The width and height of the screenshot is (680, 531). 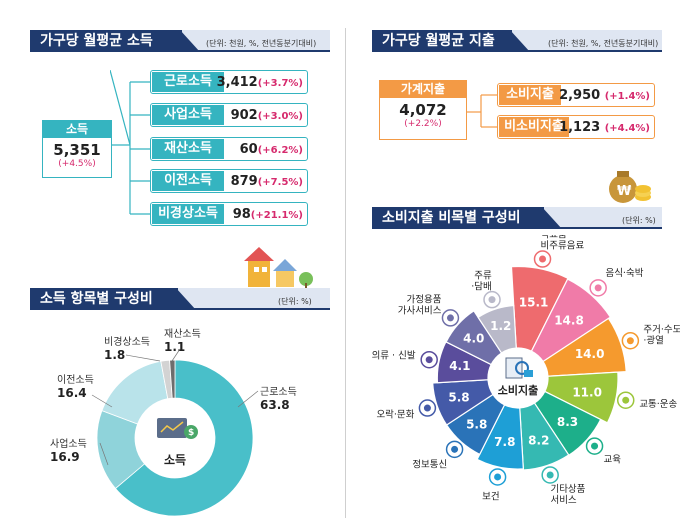 I want to click on income-source-label: 재산소득, so click(x=188, y=149).